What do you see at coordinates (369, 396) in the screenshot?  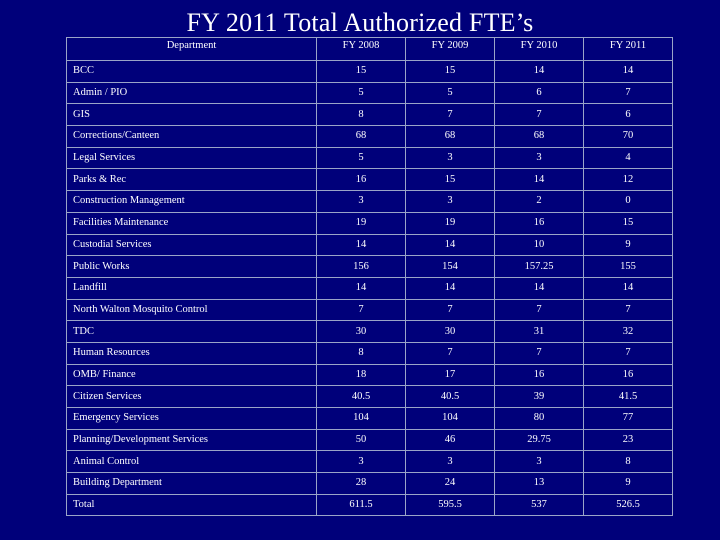 I see `table-row: Citizen Services 40.5 40.5 39 41.5` at bounding box center [369, 396].